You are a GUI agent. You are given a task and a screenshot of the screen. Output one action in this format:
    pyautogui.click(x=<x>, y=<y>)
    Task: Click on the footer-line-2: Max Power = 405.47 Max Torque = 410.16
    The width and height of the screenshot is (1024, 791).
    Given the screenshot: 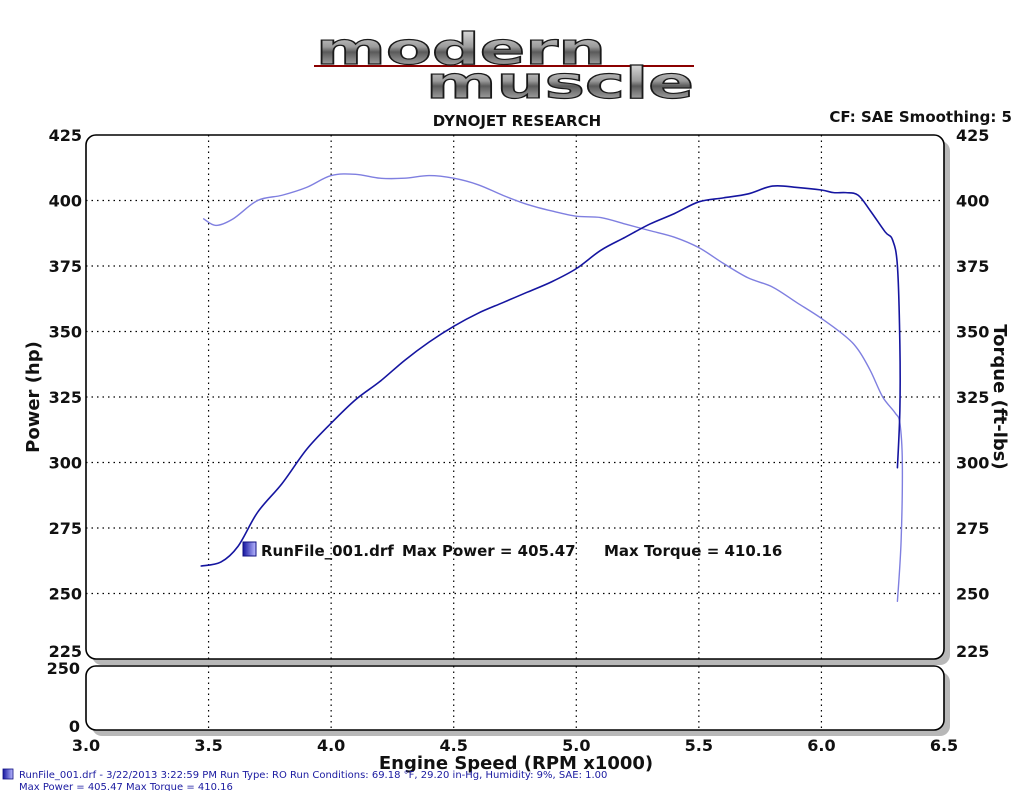 What is the action you would take?
    pyautogui.click(x=126, y=786)
    